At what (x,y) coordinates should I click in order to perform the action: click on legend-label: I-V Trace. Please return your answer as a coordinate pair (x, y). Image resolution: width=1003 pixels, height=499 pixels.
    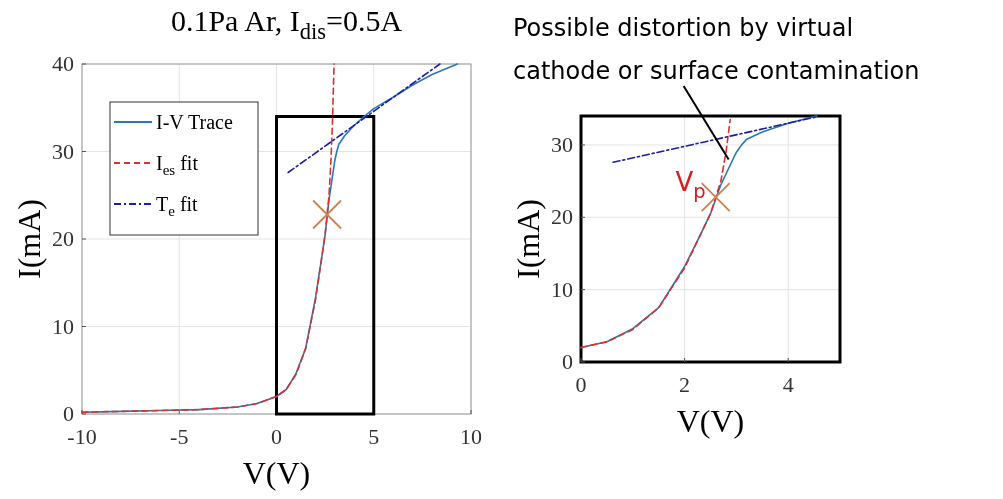
    Looking at the image, I should click on (194, 122).